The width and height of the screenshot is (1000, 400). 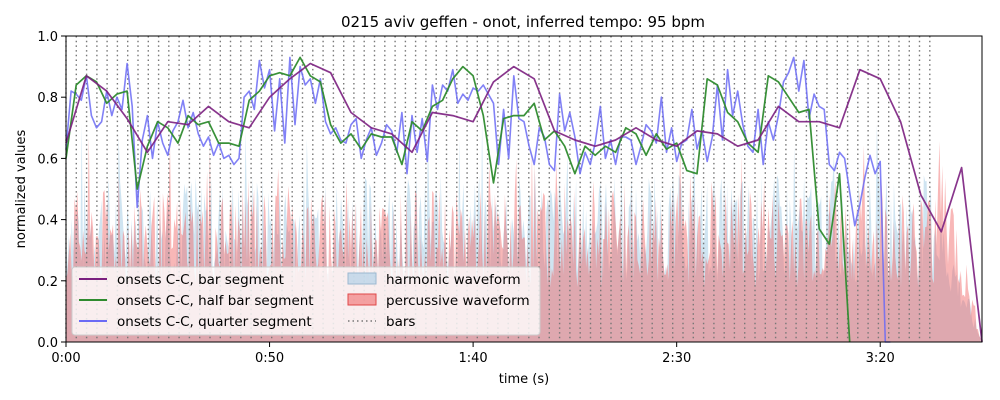 What do you see at coordinates (269, 358) in the screenshot?
I see `x-tick-label-1: 0:50` at bounding box center [269, 358].